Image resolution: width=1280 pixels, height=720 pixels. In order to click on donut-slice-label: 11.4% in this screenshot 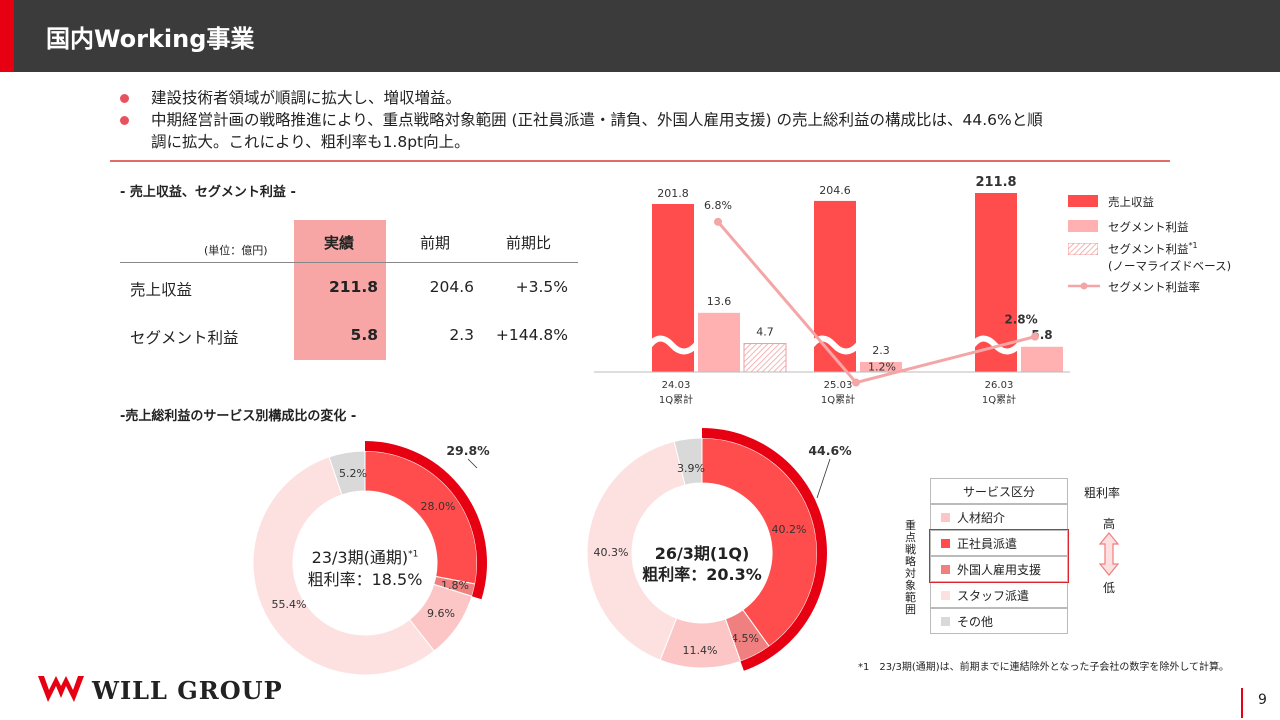, I will do `click(700, 650)`.